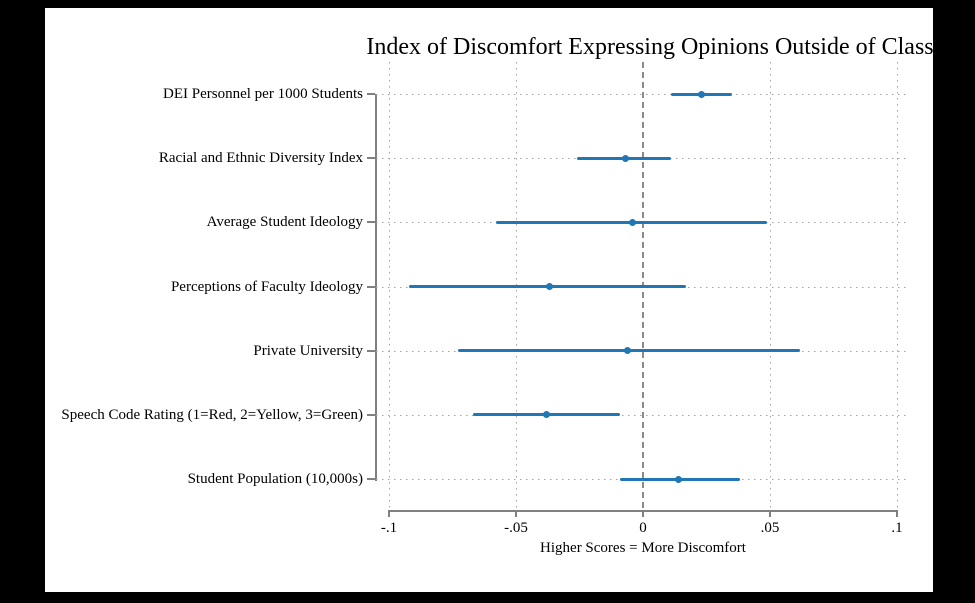 Image resolution: width=975 pixels, height=603 pixels. I want to click on x-axis-tick-label: -.1, so click(389, 528).